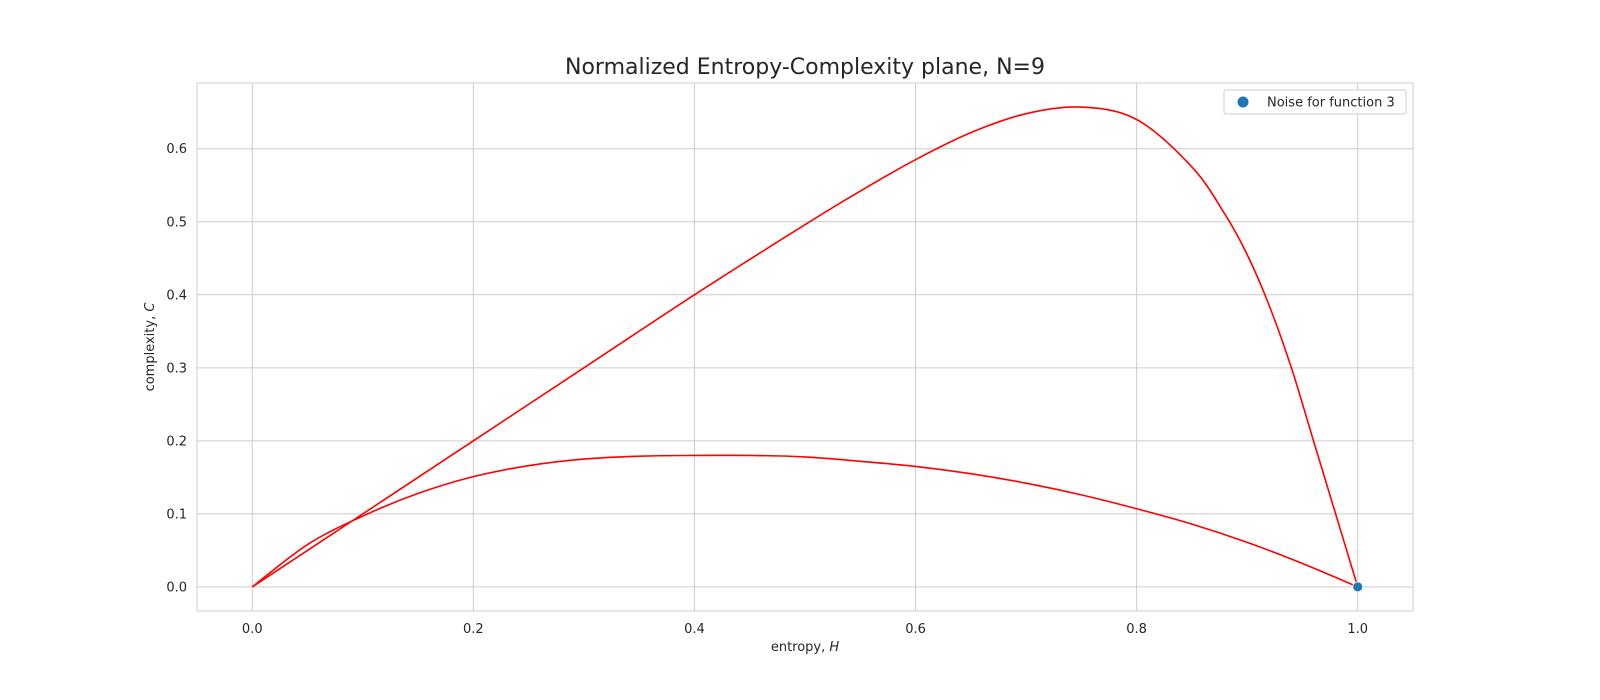 This screenshot has width=1600, height=700. What do you see at coordinates (150, 347) in the screenshot?
I see `y-axis-label: complexity, C` at bounding box center [150, 347].